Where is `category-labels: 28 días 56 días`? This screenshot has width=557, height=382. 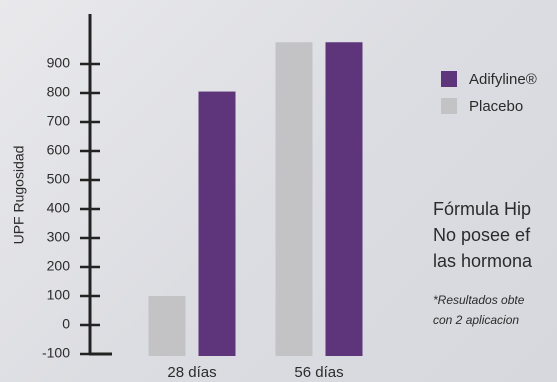
category-labels: 28 días 56 días is located at coordinates (255, 372).